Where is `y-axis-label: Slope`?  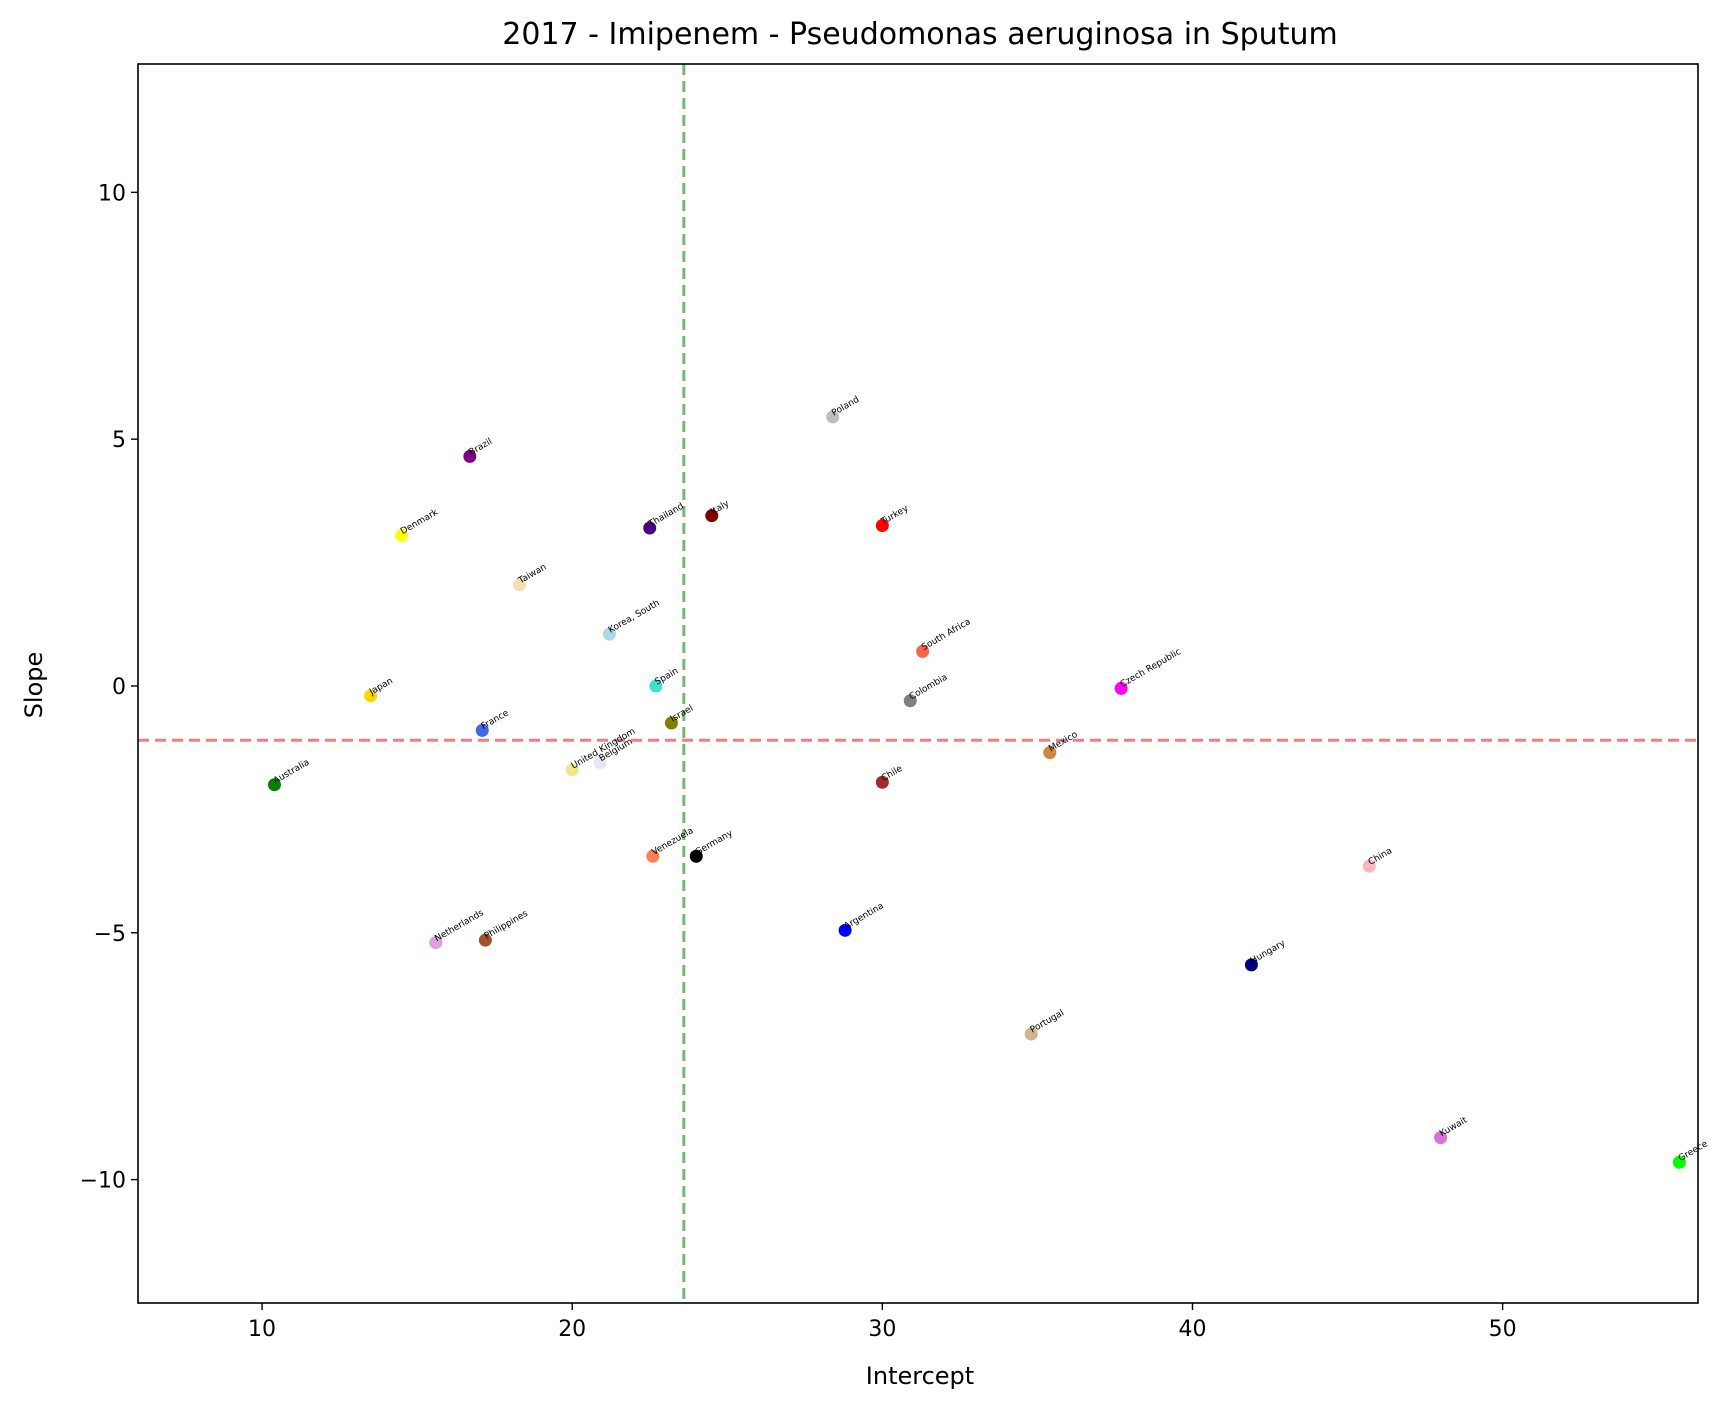
y-axis-label: Slope is located at coordinates (34, 685).